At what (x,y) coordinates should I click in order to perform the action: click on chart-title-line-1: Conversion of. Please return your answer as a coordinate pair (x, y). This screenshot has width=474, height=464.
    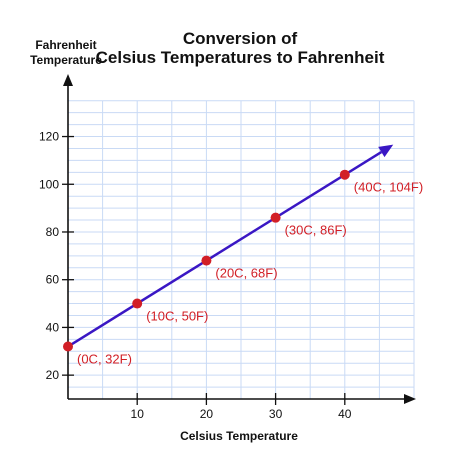
    Looking at the image, I should click on (240, 38).